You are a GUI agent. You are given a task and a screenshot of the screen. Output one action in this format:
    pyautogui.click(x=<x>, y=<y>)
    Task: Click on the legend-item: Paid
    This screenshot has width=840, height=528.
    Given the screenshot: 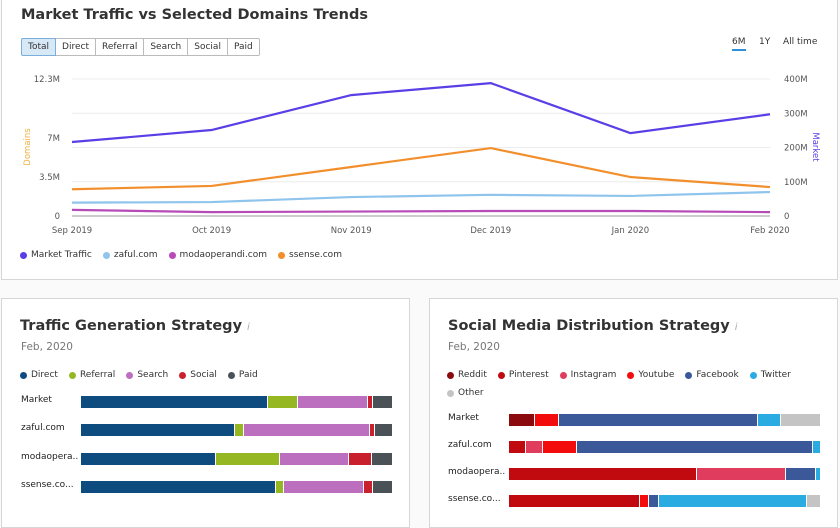 What is the action you would take?
    pyautogui.click(x=242, y=375)
    